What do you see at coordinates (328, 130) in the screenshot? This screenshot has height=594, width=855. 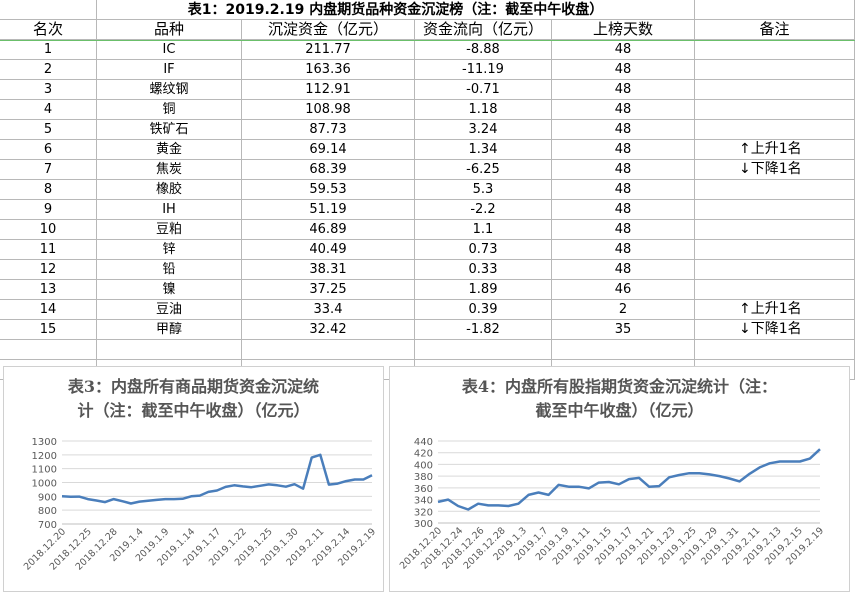 I see `table-cell-fund: 87.73` at bounding box center [328, 130].